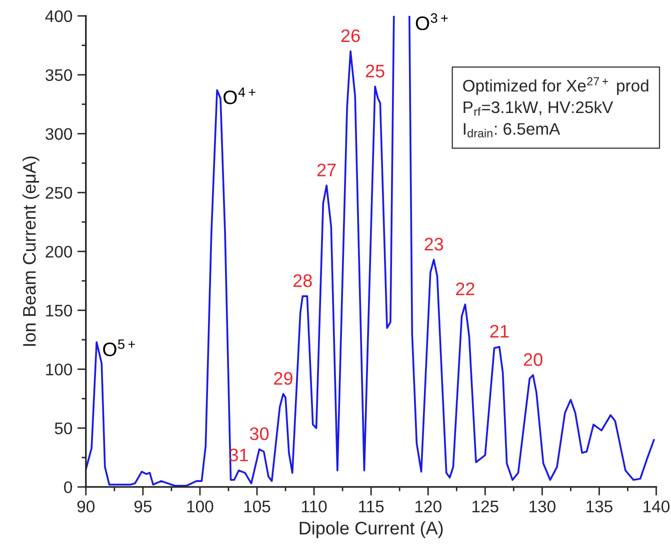 The height and width of the screenshot is (549, 671). Describe the element at coordinates (200, 506) in the screenshot. I see `x-tick-label: 100` at that location.